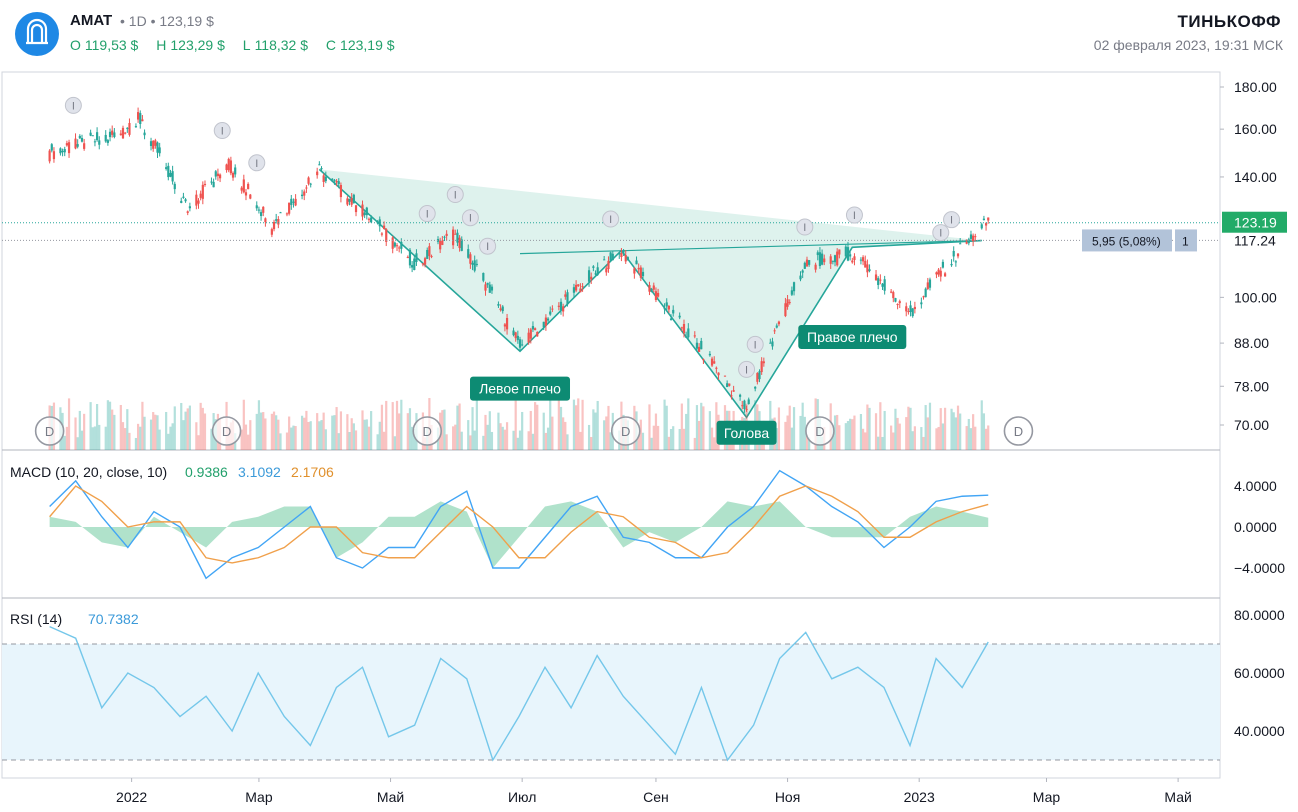  What do you see at coordinates (820, 431) in the screenshot?
I see `event-marker-d` at bounding box center [820, 431].